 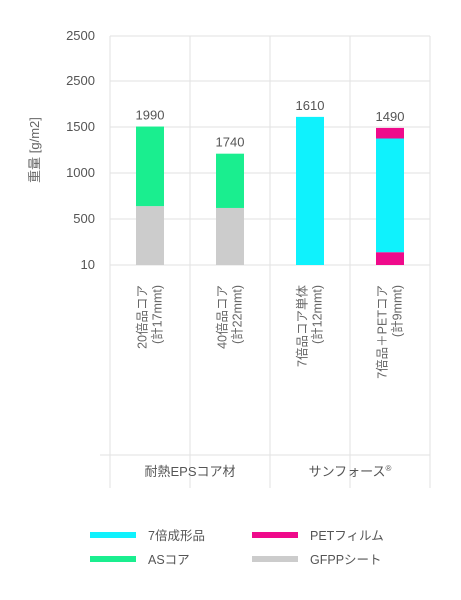 What do you see at coordinates (346, 560) in the screenshot?
I see `legend-label: GFPPシート` at bounding box center [346, 560].